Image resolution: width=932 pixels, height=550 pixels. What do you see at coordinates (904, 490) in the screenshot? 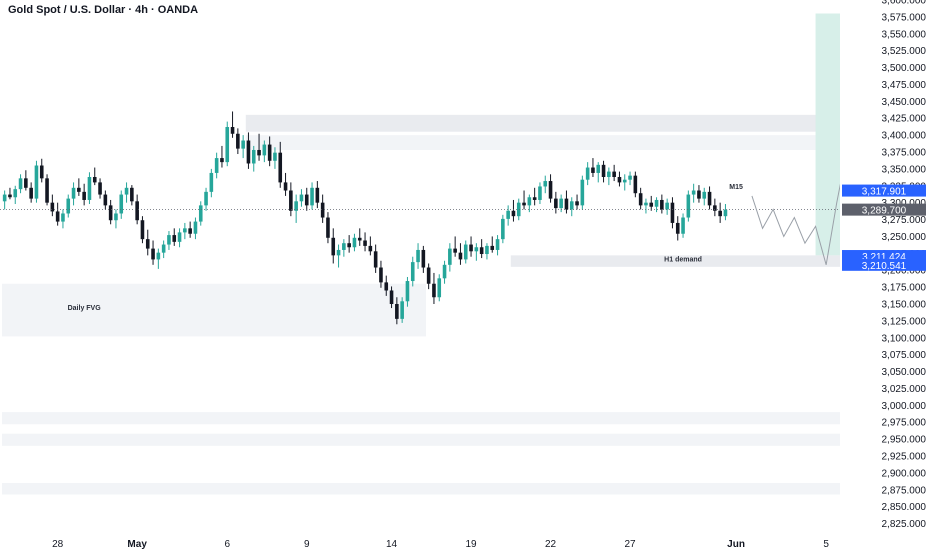
I see `y-tick-label: 2,875.000` at bounding box center [904, 490].